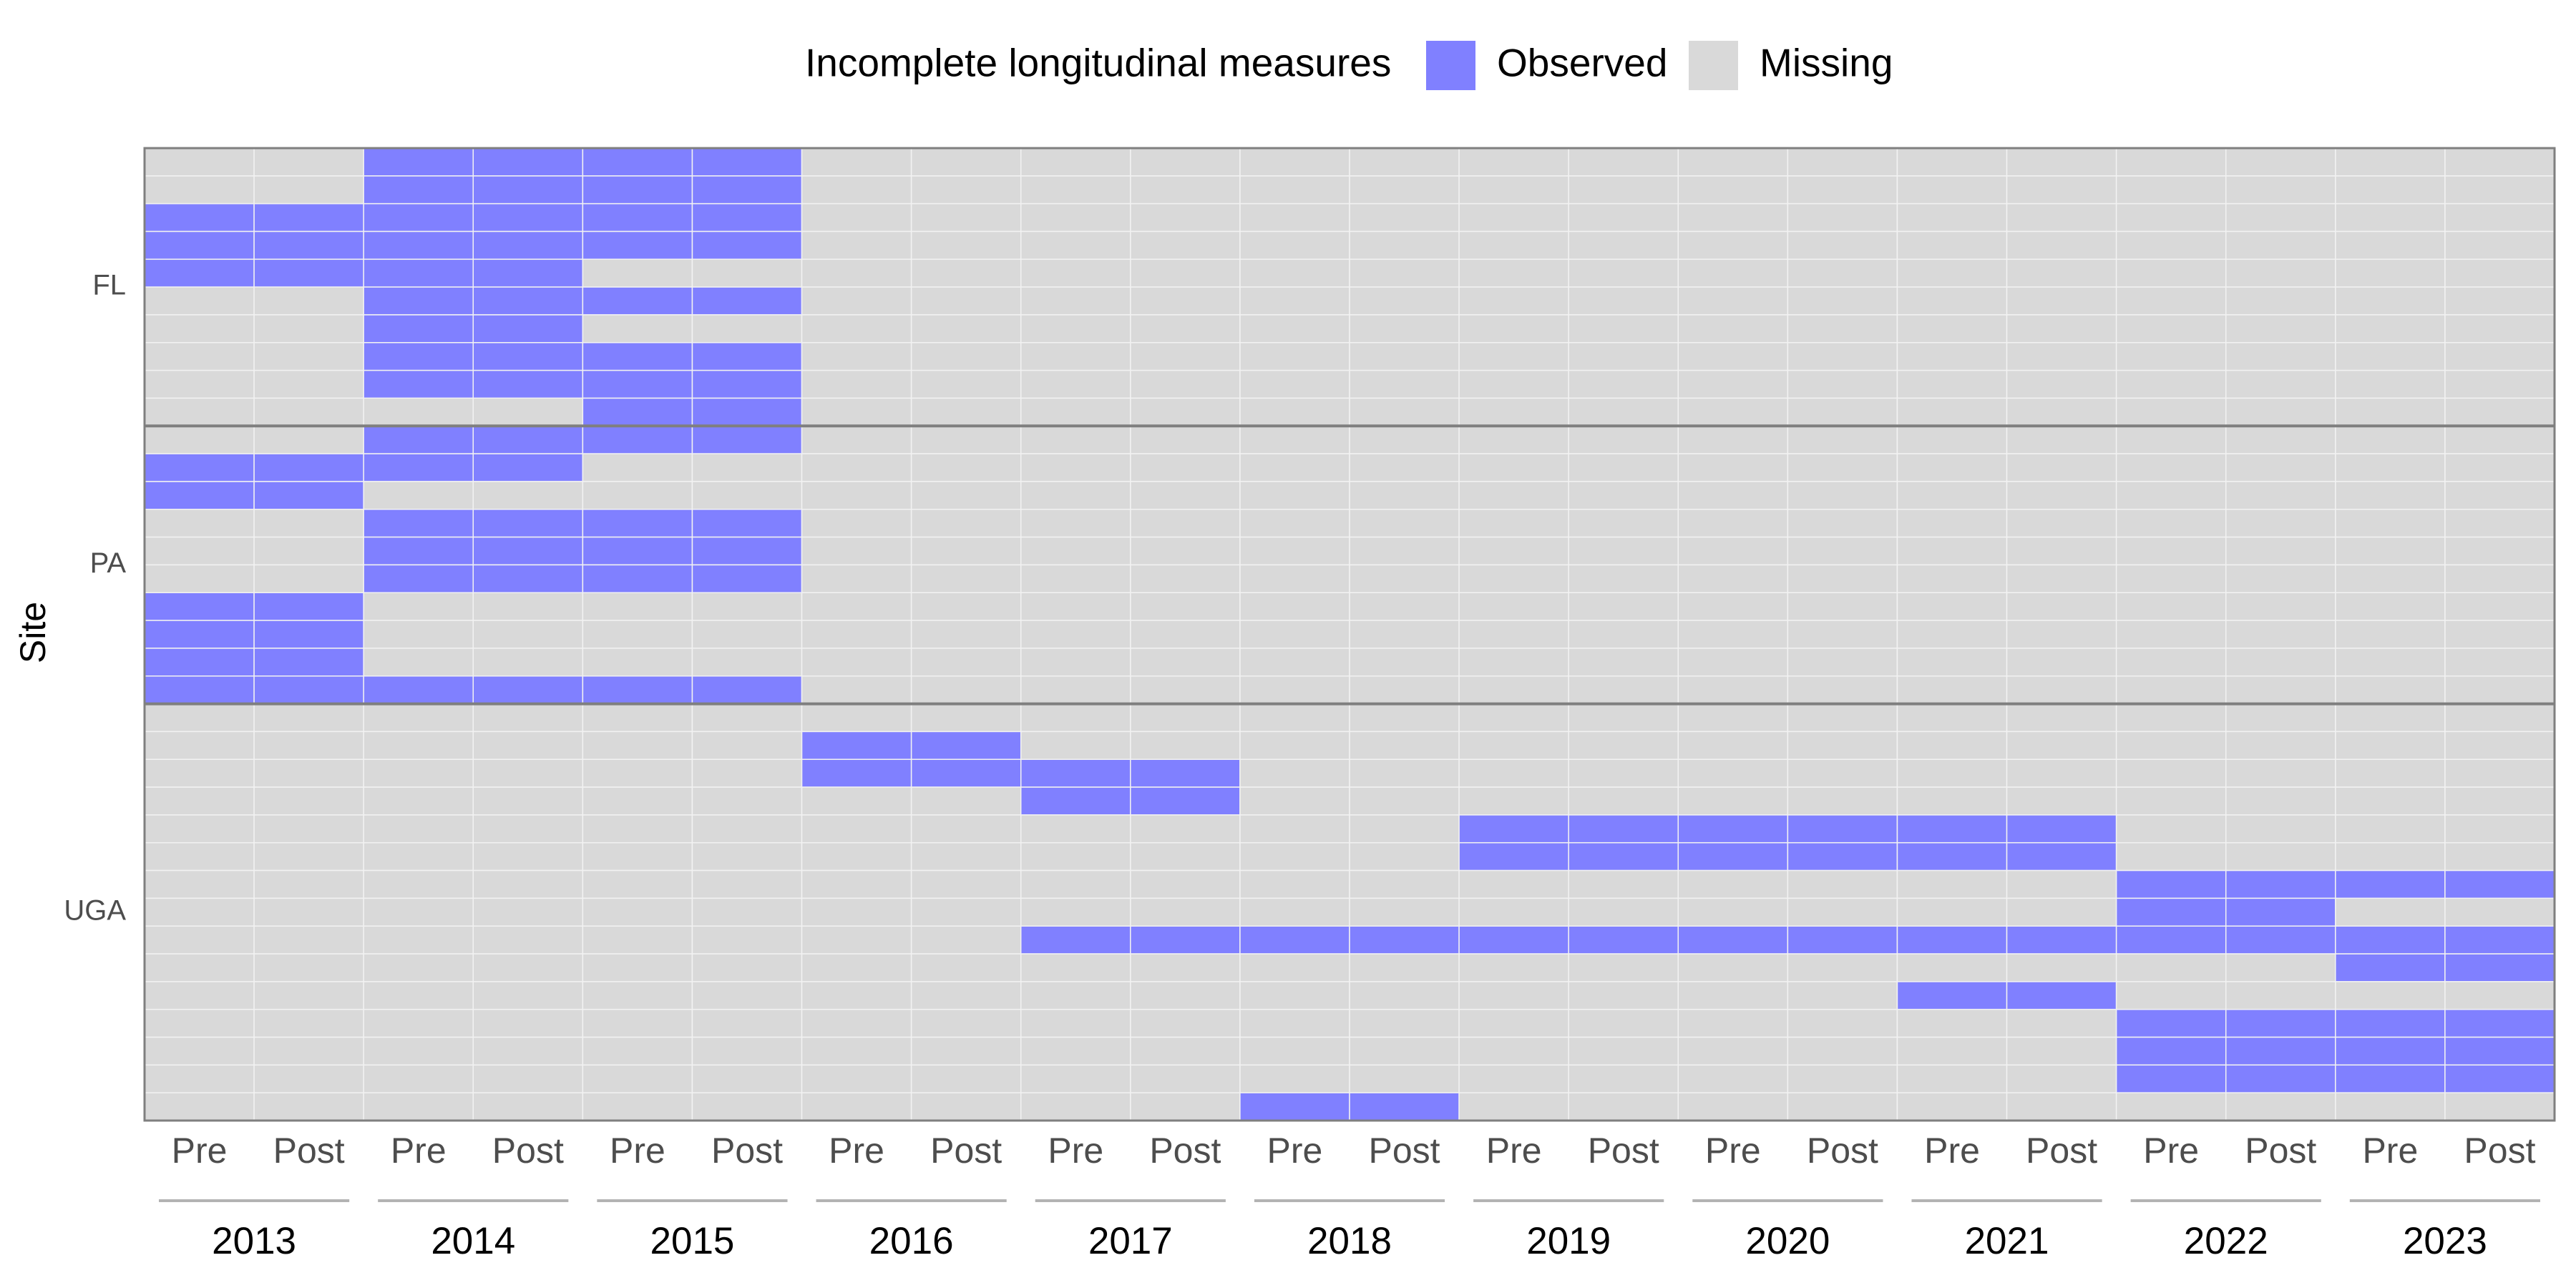 The height and width of the screenshot is (1288, 2576). Describe the element at coordinates (1130, 1241) in the screenshot. I see `x-group-label: 2017` at that location.